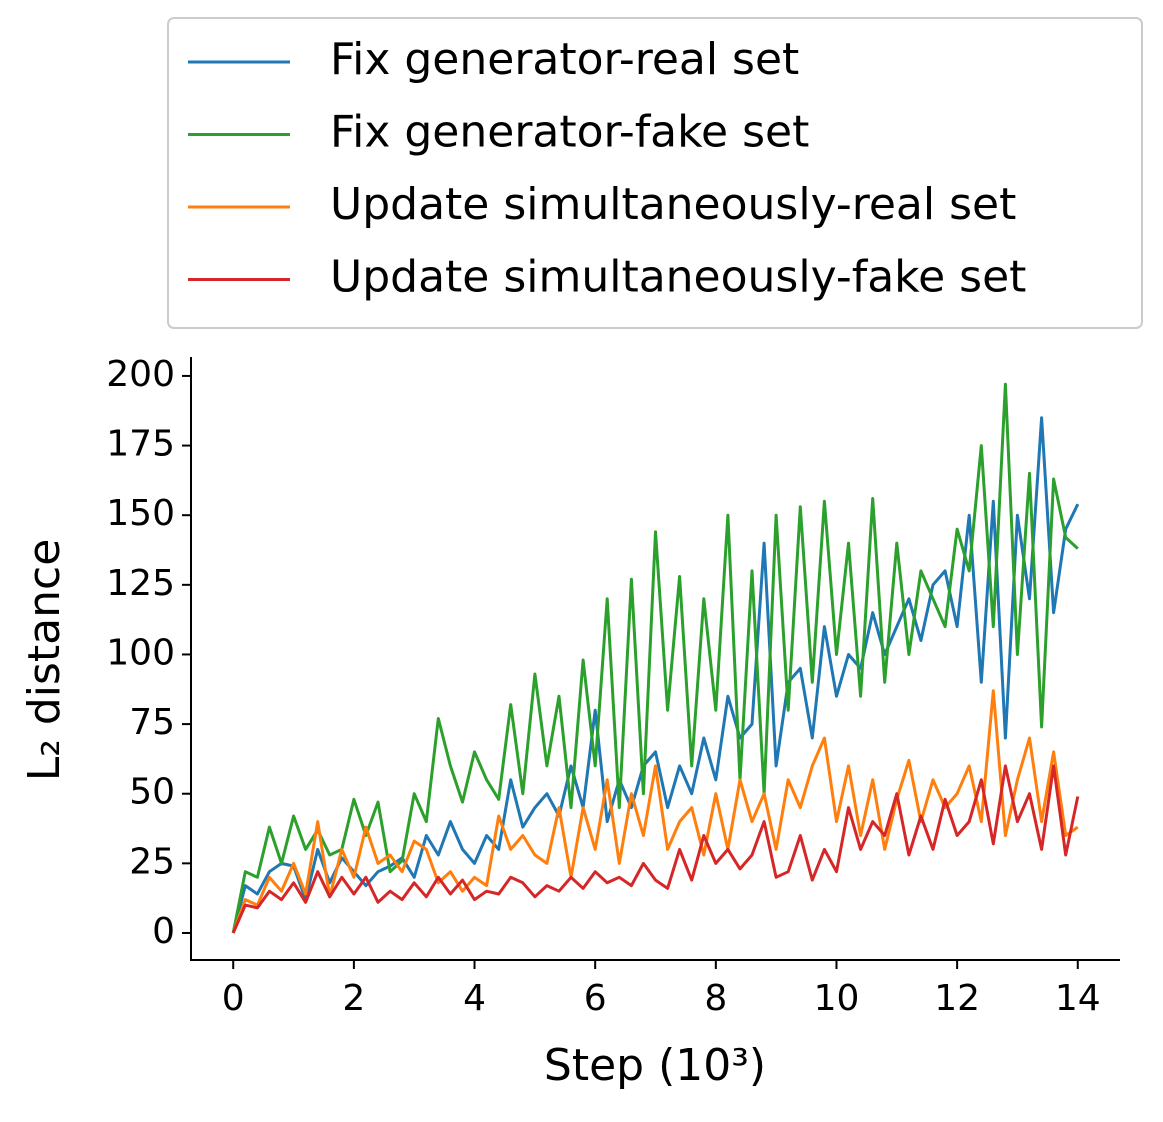 Image resolution: width=1163 pixels, height=1122 pixels. I want to click on y-tick-label: 25, so click(152, 861).